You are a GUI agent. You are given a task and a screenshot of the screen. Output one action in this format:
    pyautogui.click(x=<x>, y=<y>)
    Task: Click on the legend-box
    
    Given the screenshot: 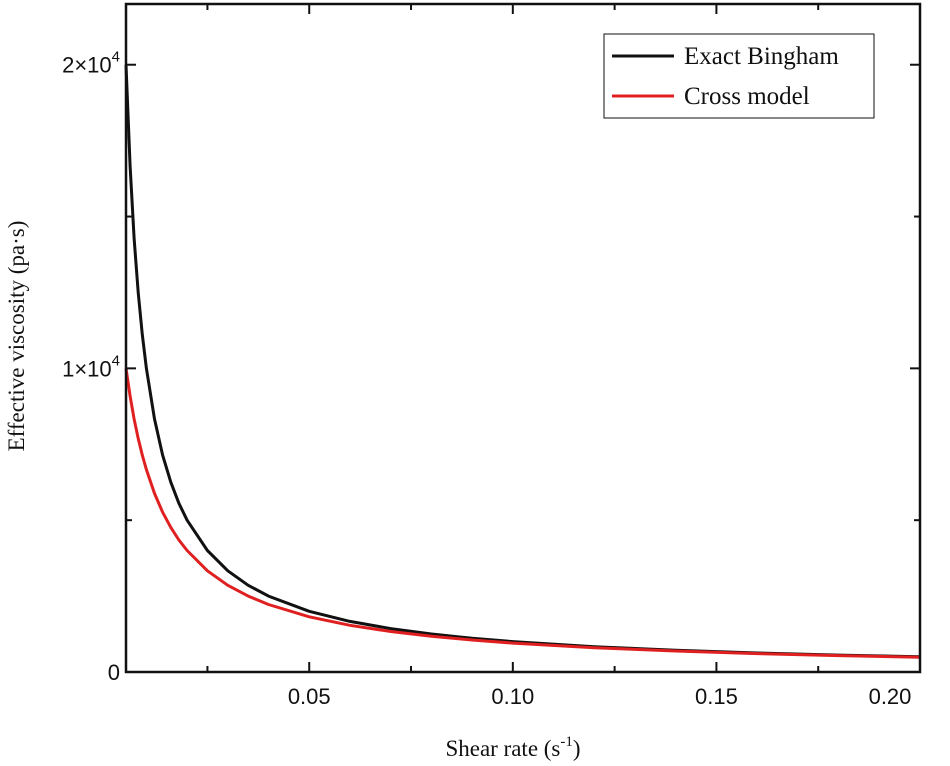 What is the action you would take?
    pyautogui.click(x=739, y=76)
    